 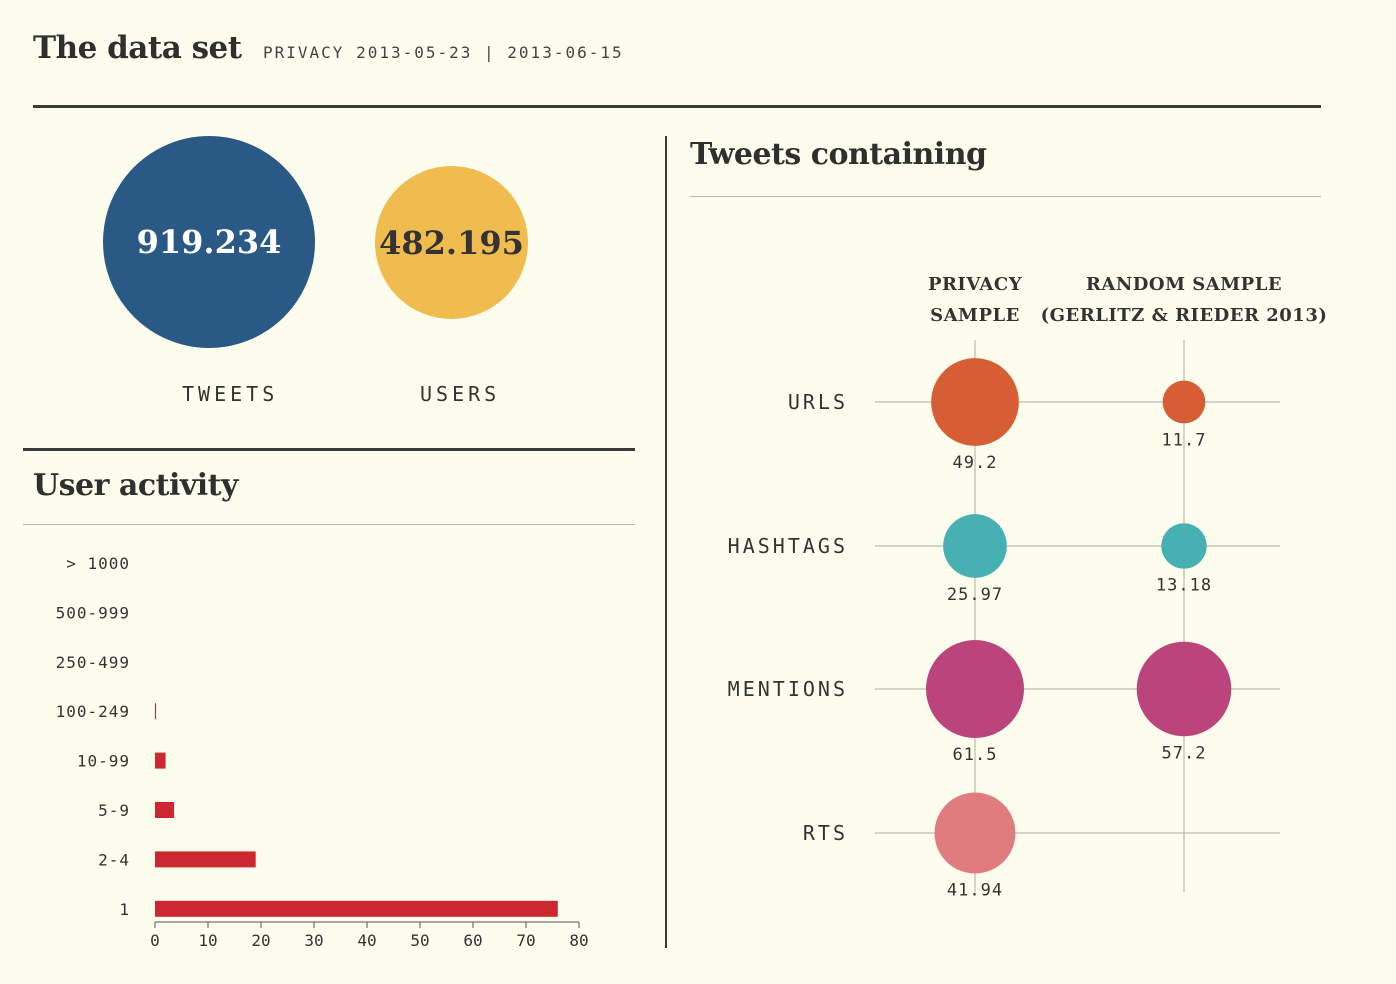 What do you see at coordinates (1184, 440) in the screenshot?
I see `bubble-value-label: 11.7` at bounding box center [1184, 440].